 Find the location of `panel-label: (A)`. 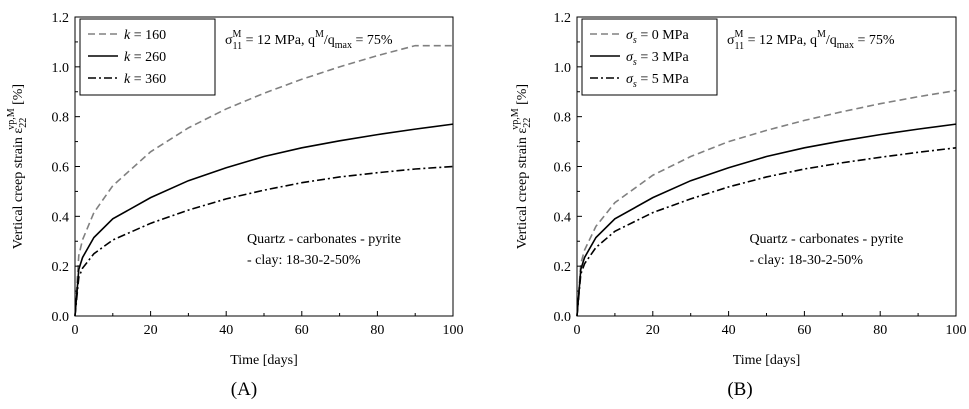

panel-label: (A) is located at coordinates (244, 389).